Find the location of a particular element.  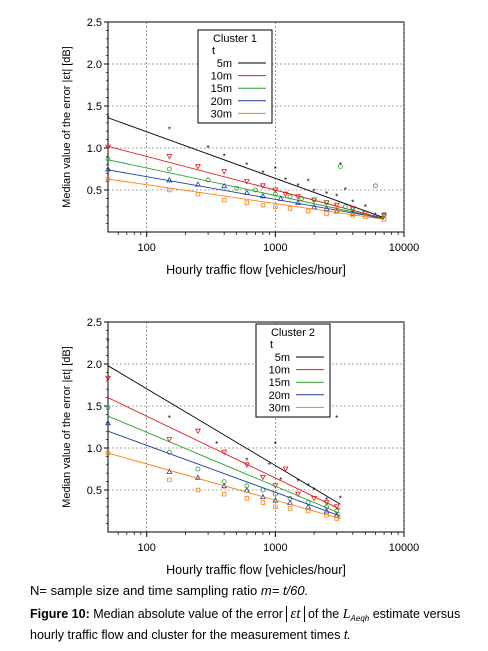

estimate-subscript: Aeqh is located at coordinates (360, 618).